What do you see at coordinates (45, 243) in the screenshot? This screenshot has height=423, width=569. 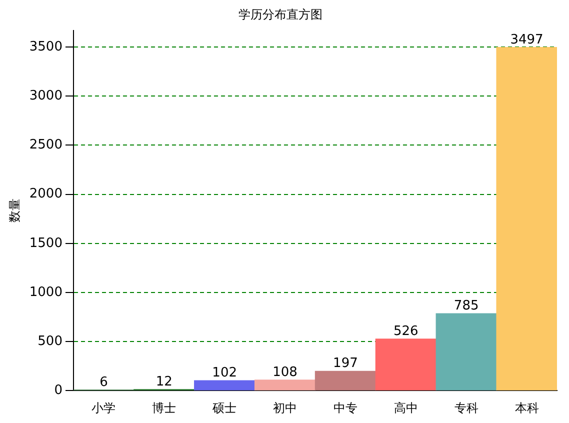 I see `y-tick-label: 1500` at bounding box center [45, 243].